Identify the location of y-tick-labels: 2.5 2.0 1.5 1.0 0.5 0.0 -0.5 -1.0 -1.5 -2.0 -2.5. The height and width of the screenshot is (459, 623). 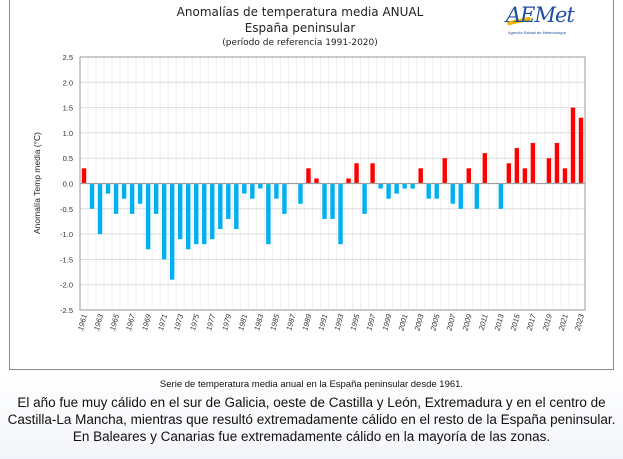
(66, 184).